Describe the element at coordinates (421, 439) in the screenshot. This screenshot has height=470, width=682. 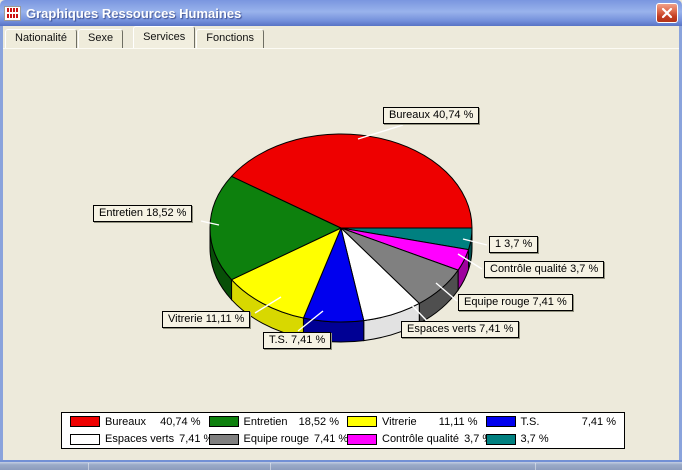
I see `legend-label: Contrôle qualité` at that location.